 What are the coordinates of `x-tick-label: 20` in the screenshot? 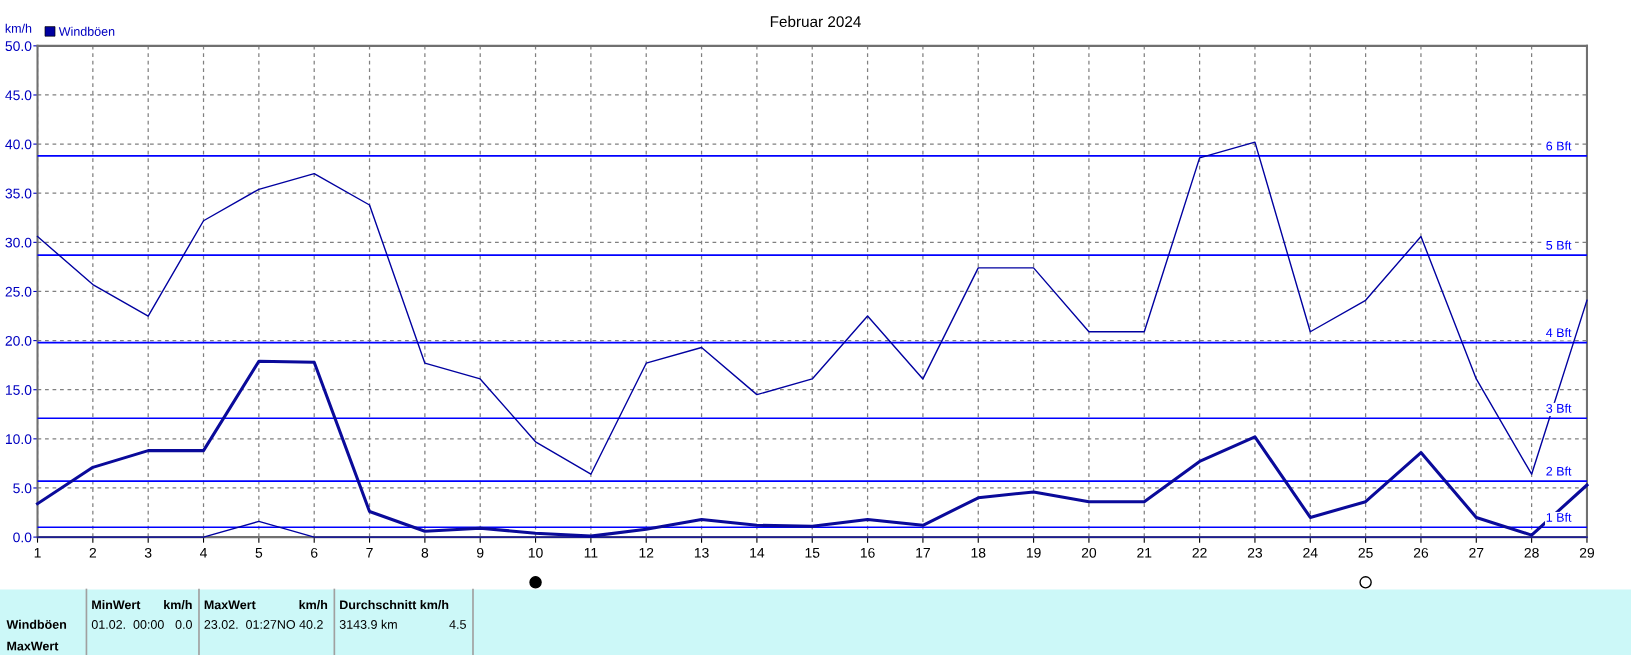 It's located at (1089, 552).